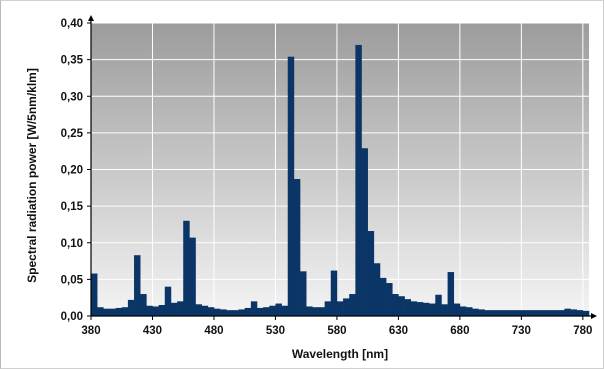 The image size is (604, 369). I want to click on y-tick-label: 0,05, so click(72, 280).